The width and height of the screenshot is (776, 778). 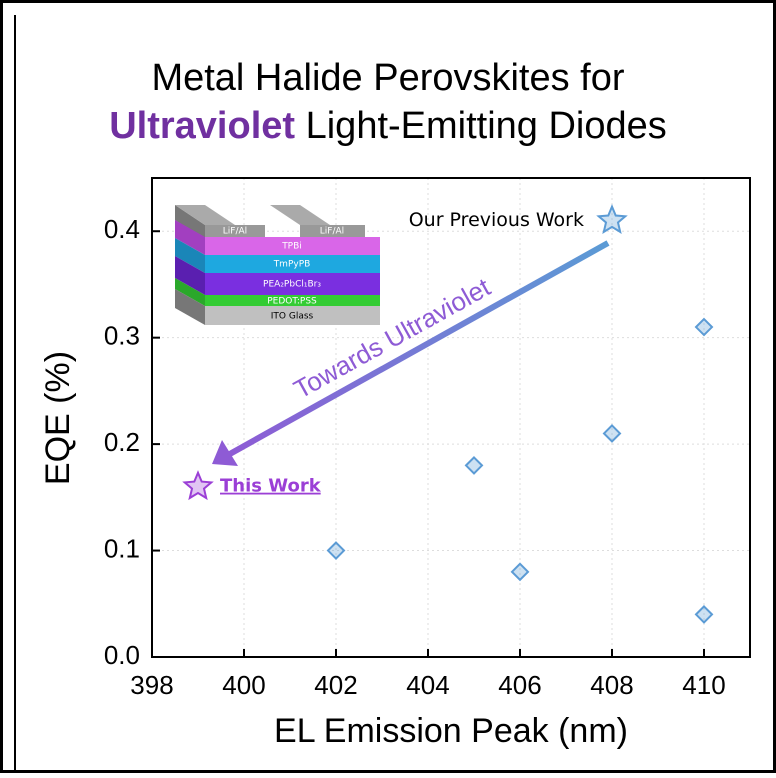 I want to click on y-axis-label: EQE (%), so click(x=58, y=418).